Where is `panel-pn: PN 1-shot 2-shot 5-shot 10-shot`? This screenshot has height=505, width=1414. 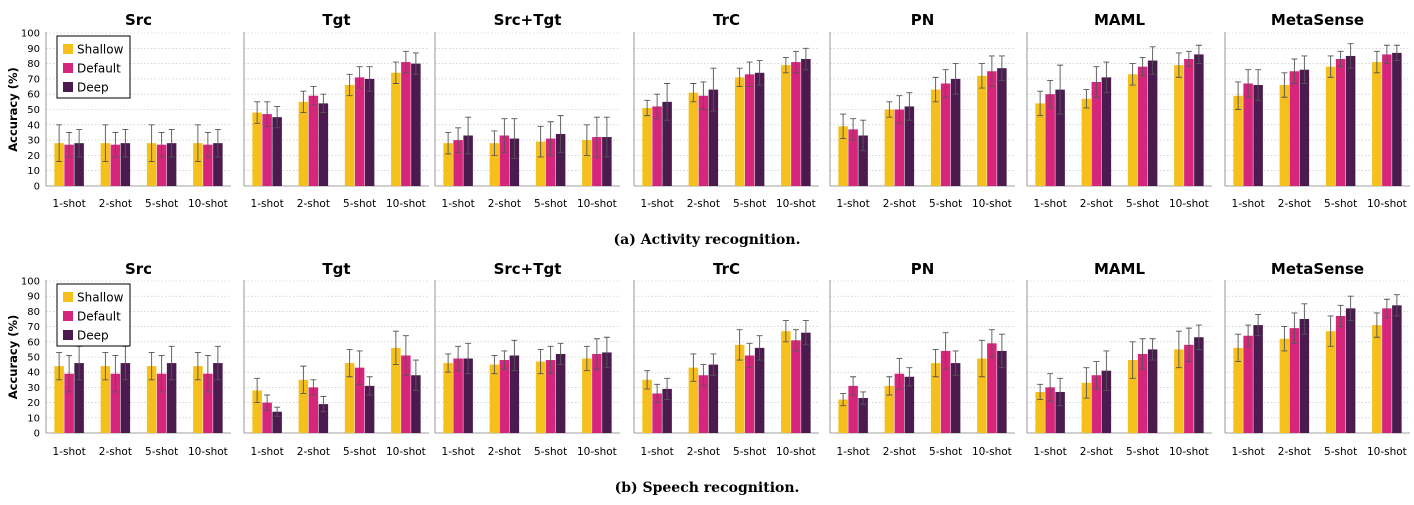 panel-pn: PN 1-shot 2-shot 5-shot 10-shot is located at coordinates (922, 359).